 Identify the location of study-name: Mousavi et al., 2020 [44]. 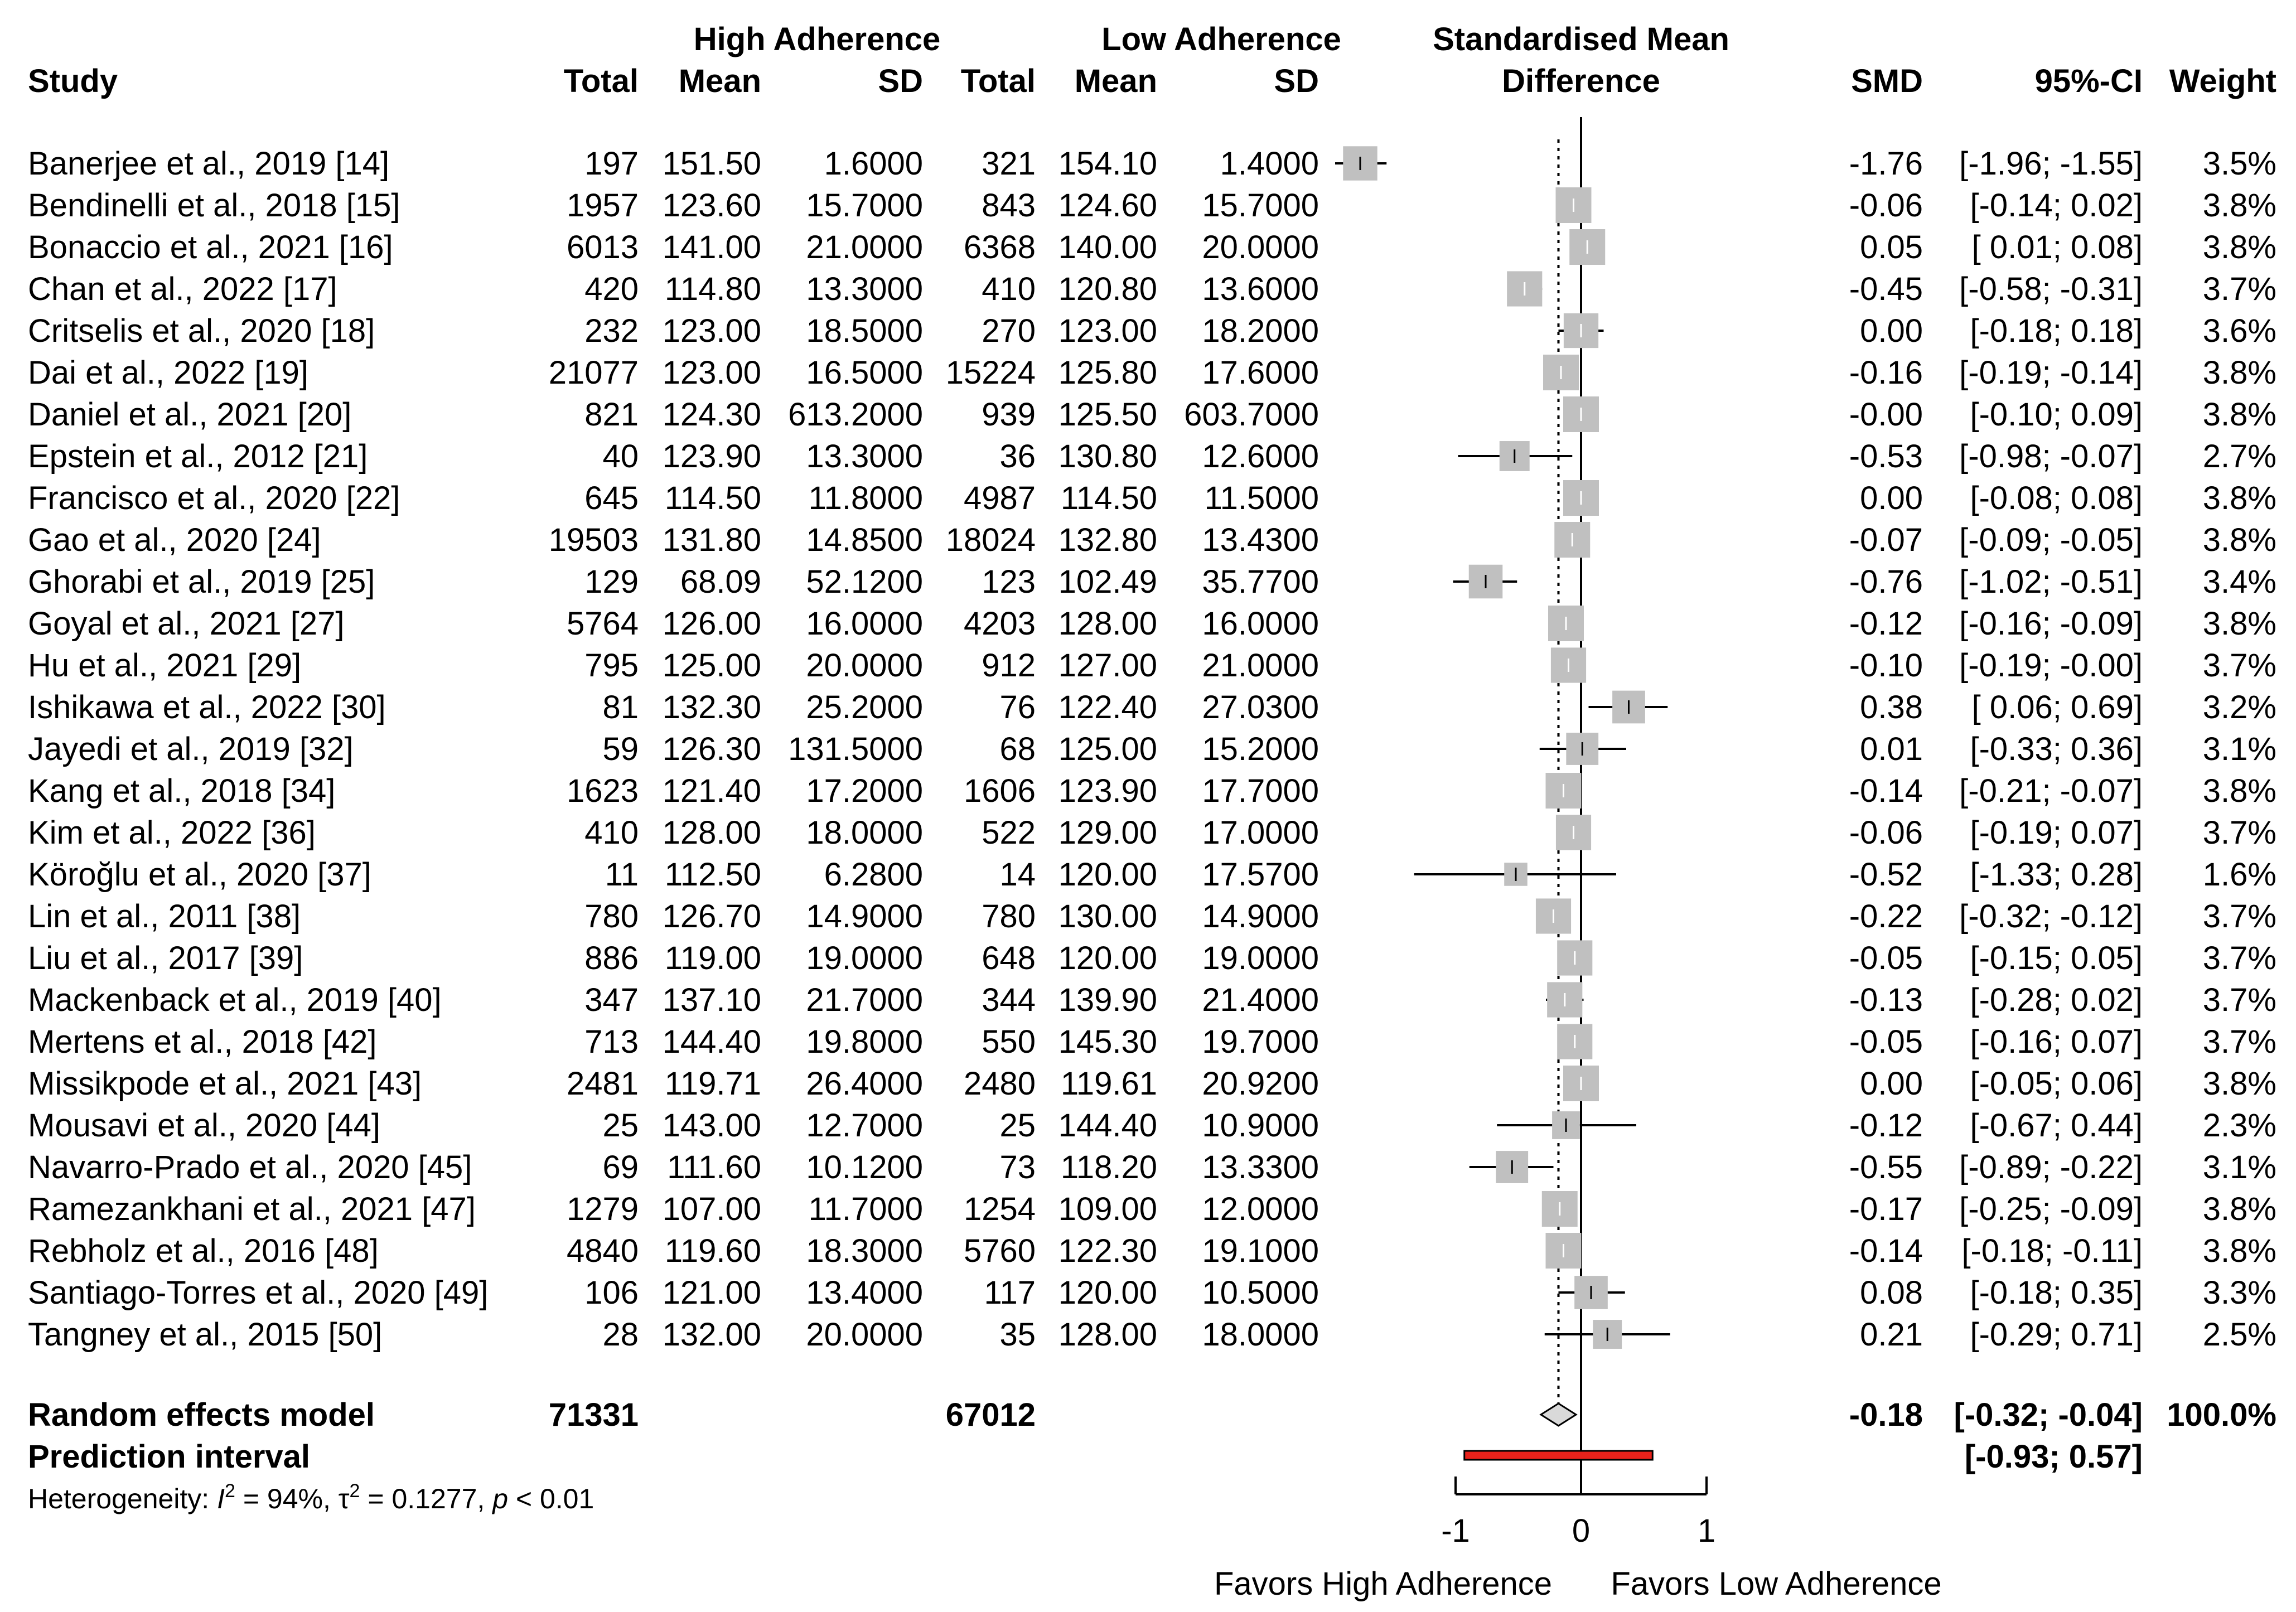
(204, 1125).